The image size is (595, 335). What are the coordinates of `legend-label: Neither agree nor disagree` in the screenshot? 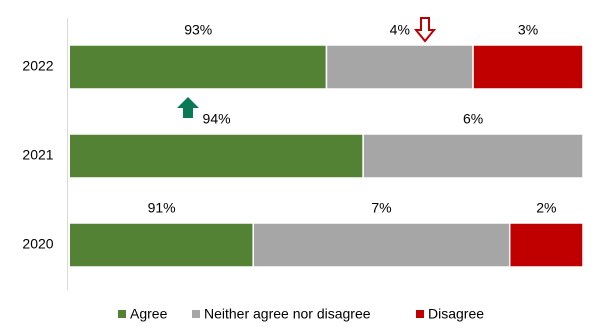 It's located at (287, 314).